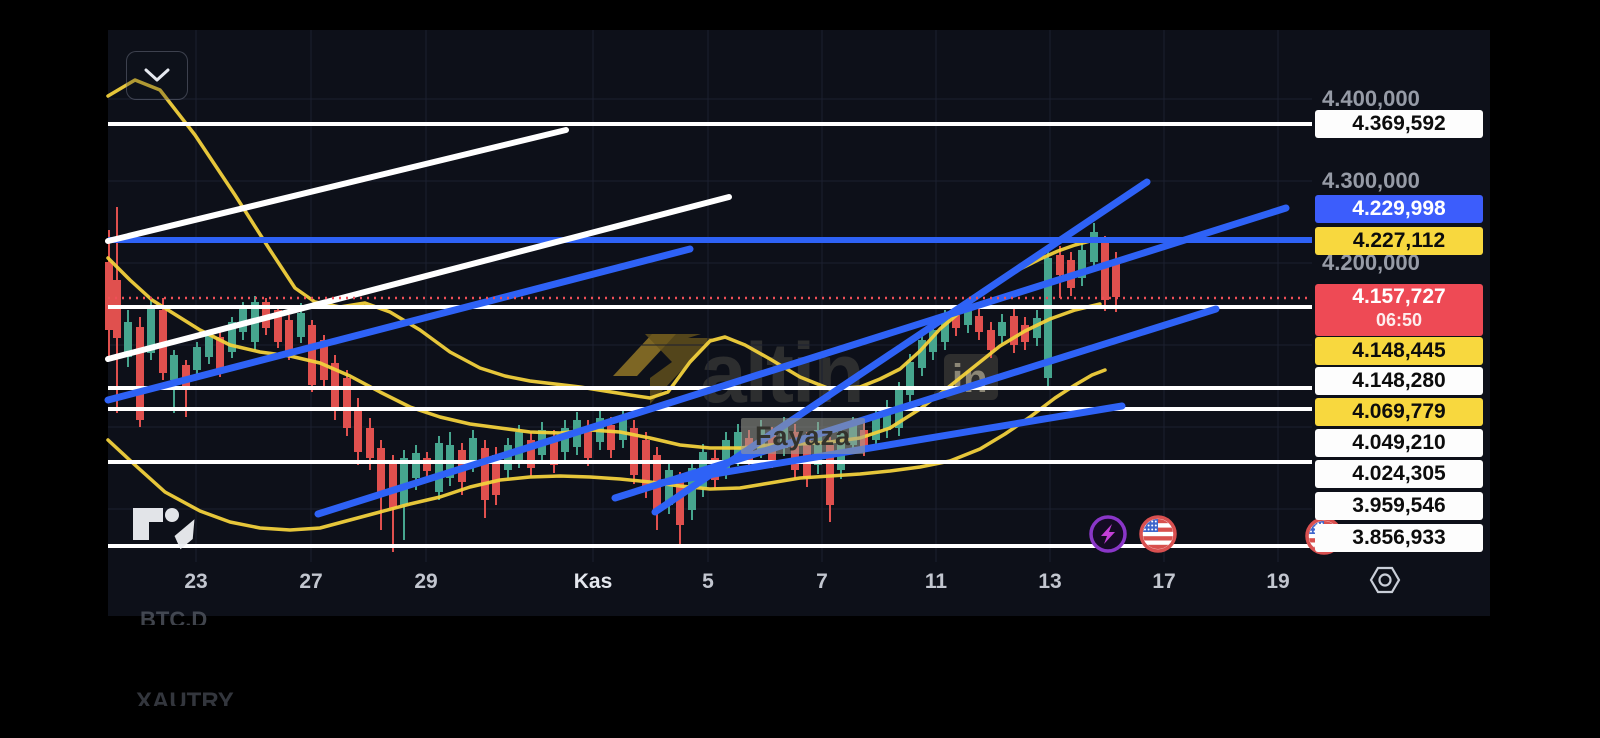 The image size is (1600, 738). What do you see at coordinates (822, 581) in the screenshot?
I see `time-scale-tick: 7` at bounding box center [822, 581].